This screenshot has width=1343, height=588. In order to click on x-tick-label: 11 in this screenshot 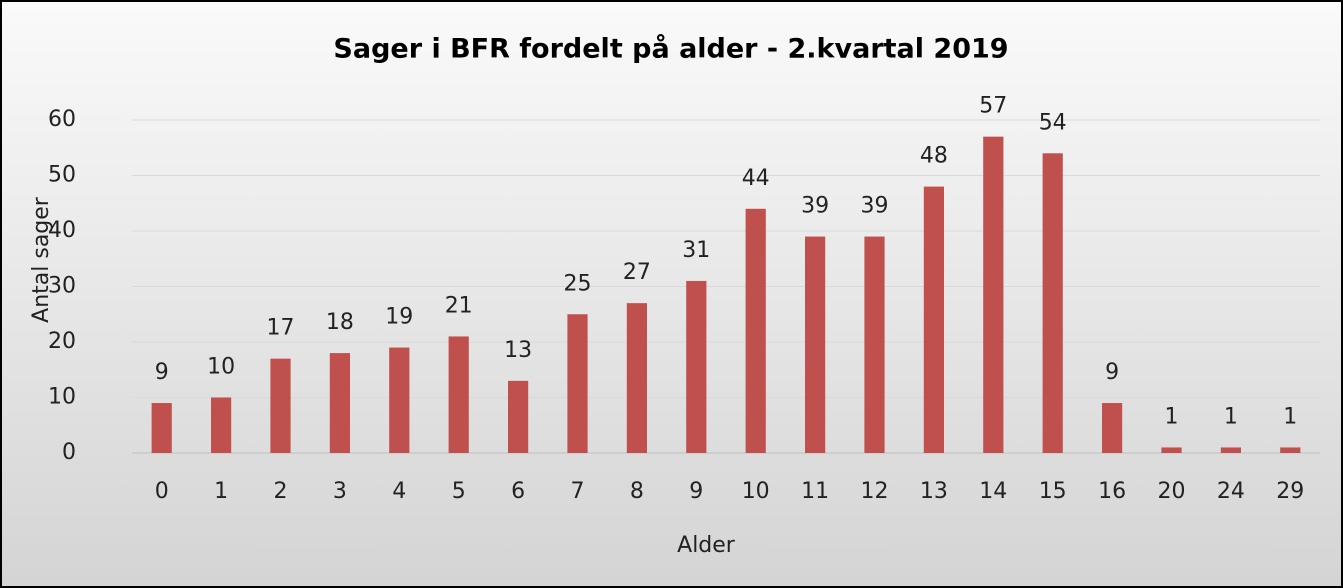, I will do `click(815, 491)`.